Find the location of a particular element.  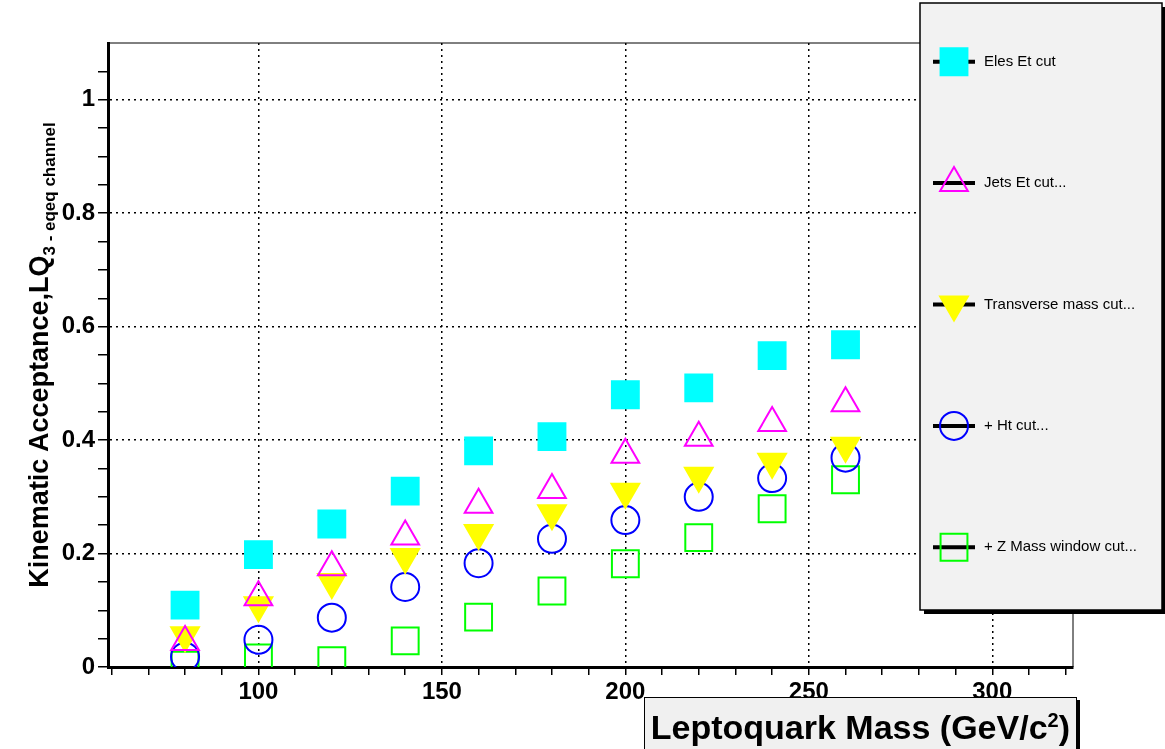

x-tick-label: 200 is located at coordinates (625, 691).